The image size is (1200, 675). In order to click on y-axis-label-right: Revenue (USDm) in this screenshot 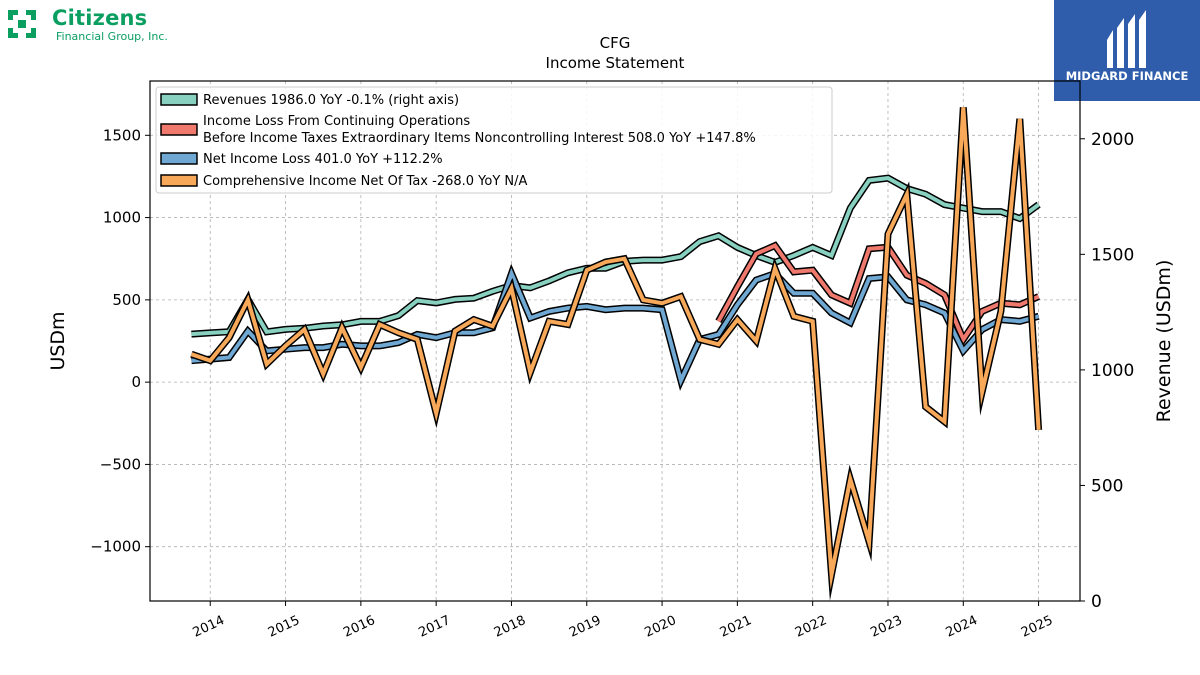, I will do `click(1164, 341)`.